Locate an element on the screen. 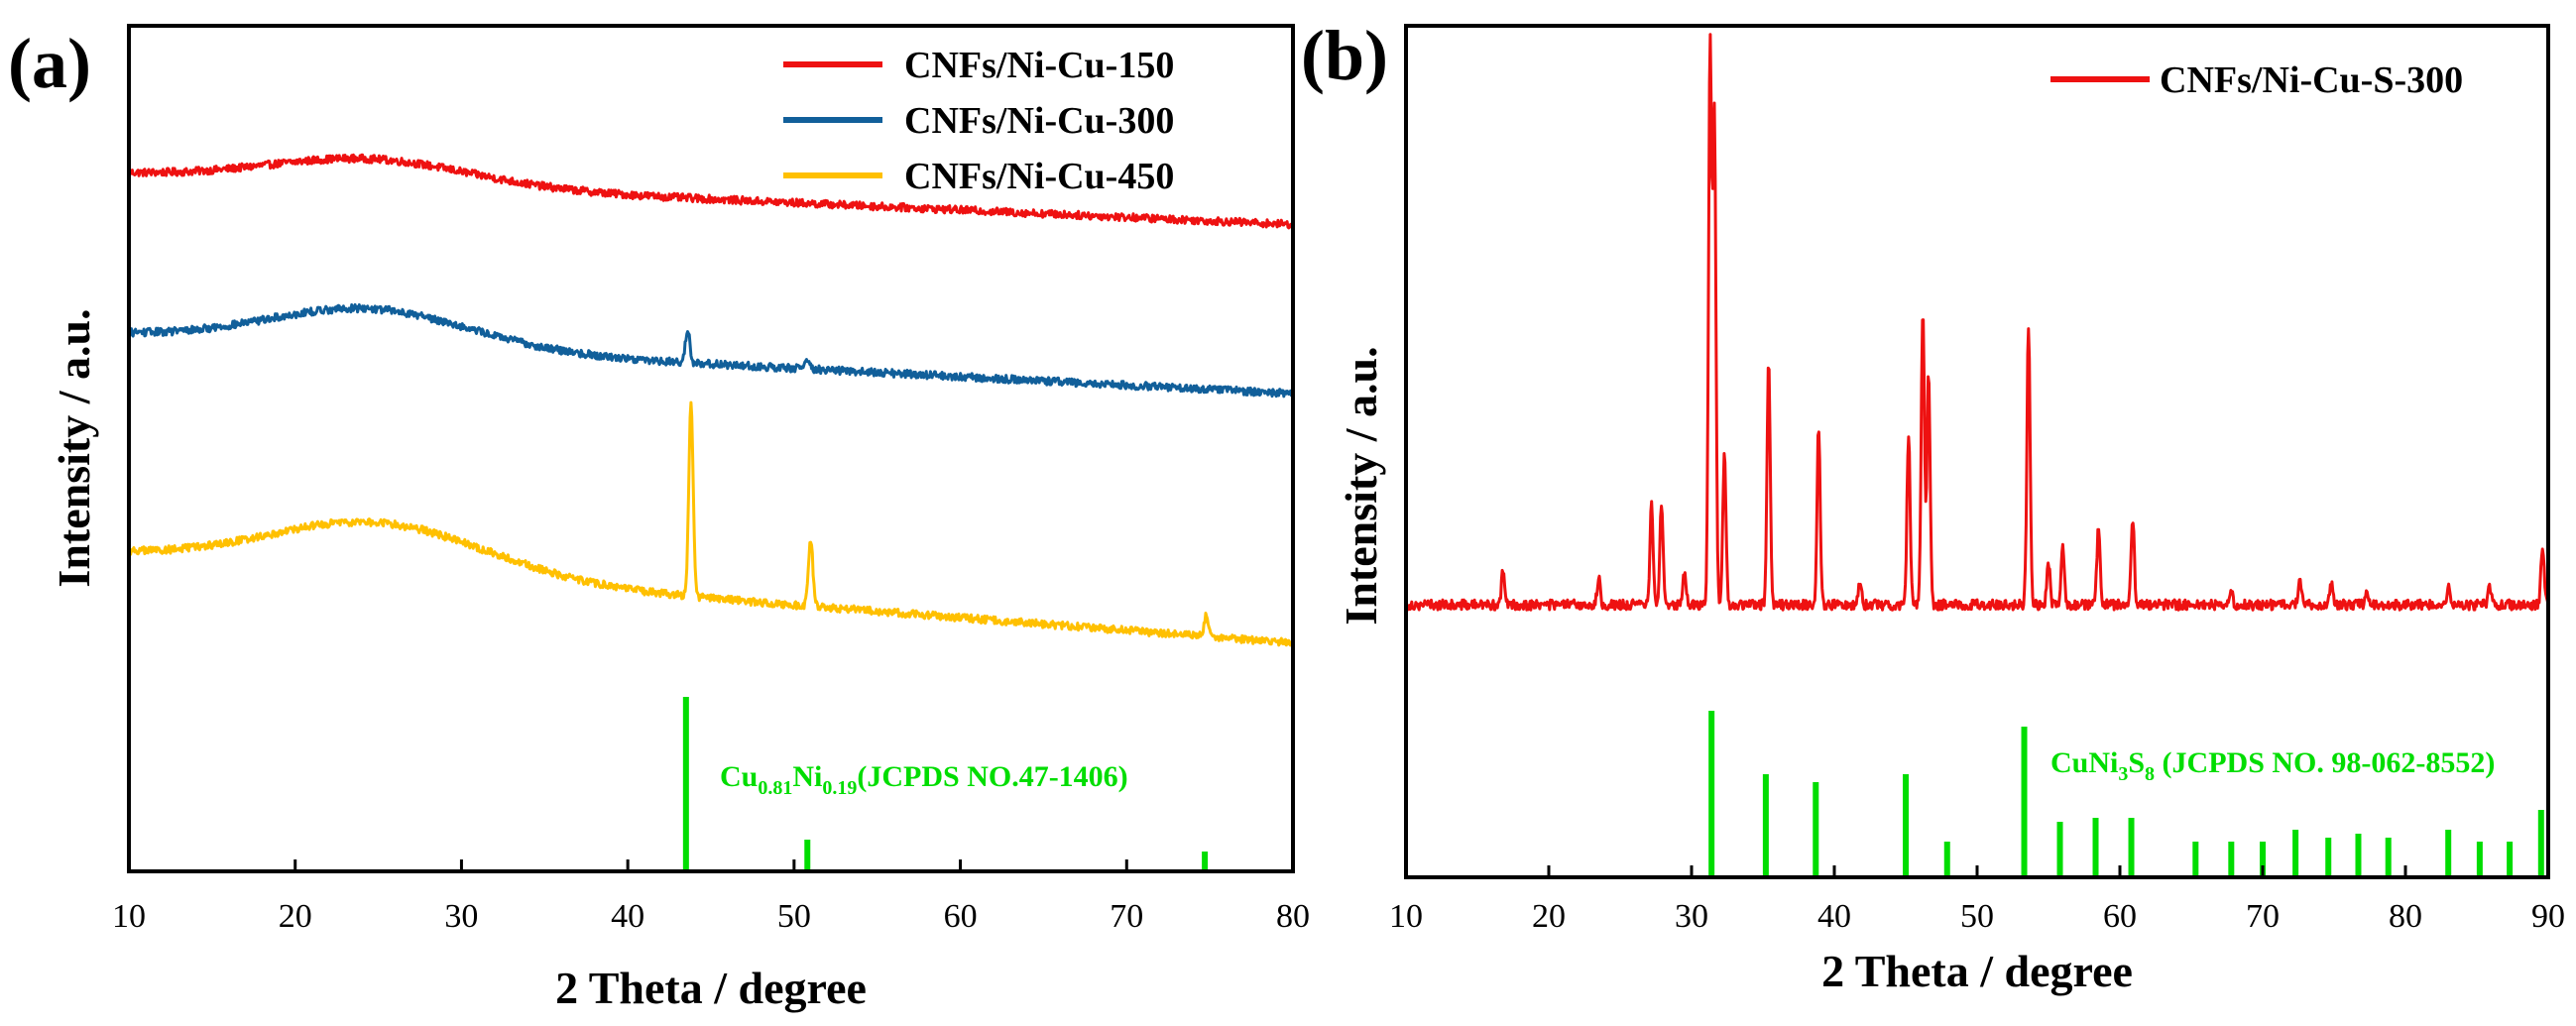 The height and width of the screenshot is (1026, 2576). legend-label-cnfs-ni-cu-s-300: CNFs/Ni-Cu-S-300 is located at coordinates (2311, 80).